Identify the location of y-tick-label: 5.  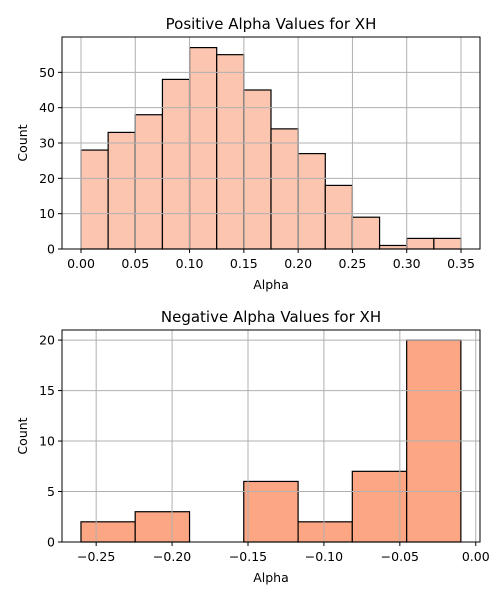
(51, 491).